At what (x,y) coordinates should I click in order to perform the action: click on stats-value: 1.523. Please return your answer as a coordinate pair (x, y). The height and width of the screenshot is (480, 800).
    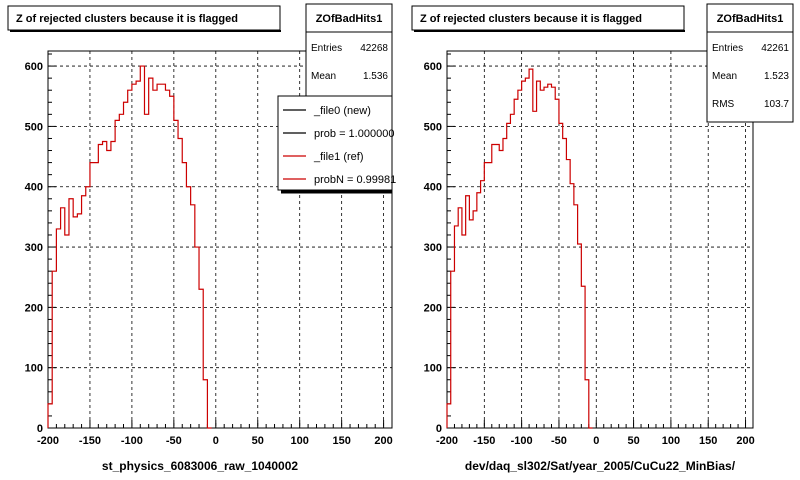
    Looking at the image, I should click on (776, 76).